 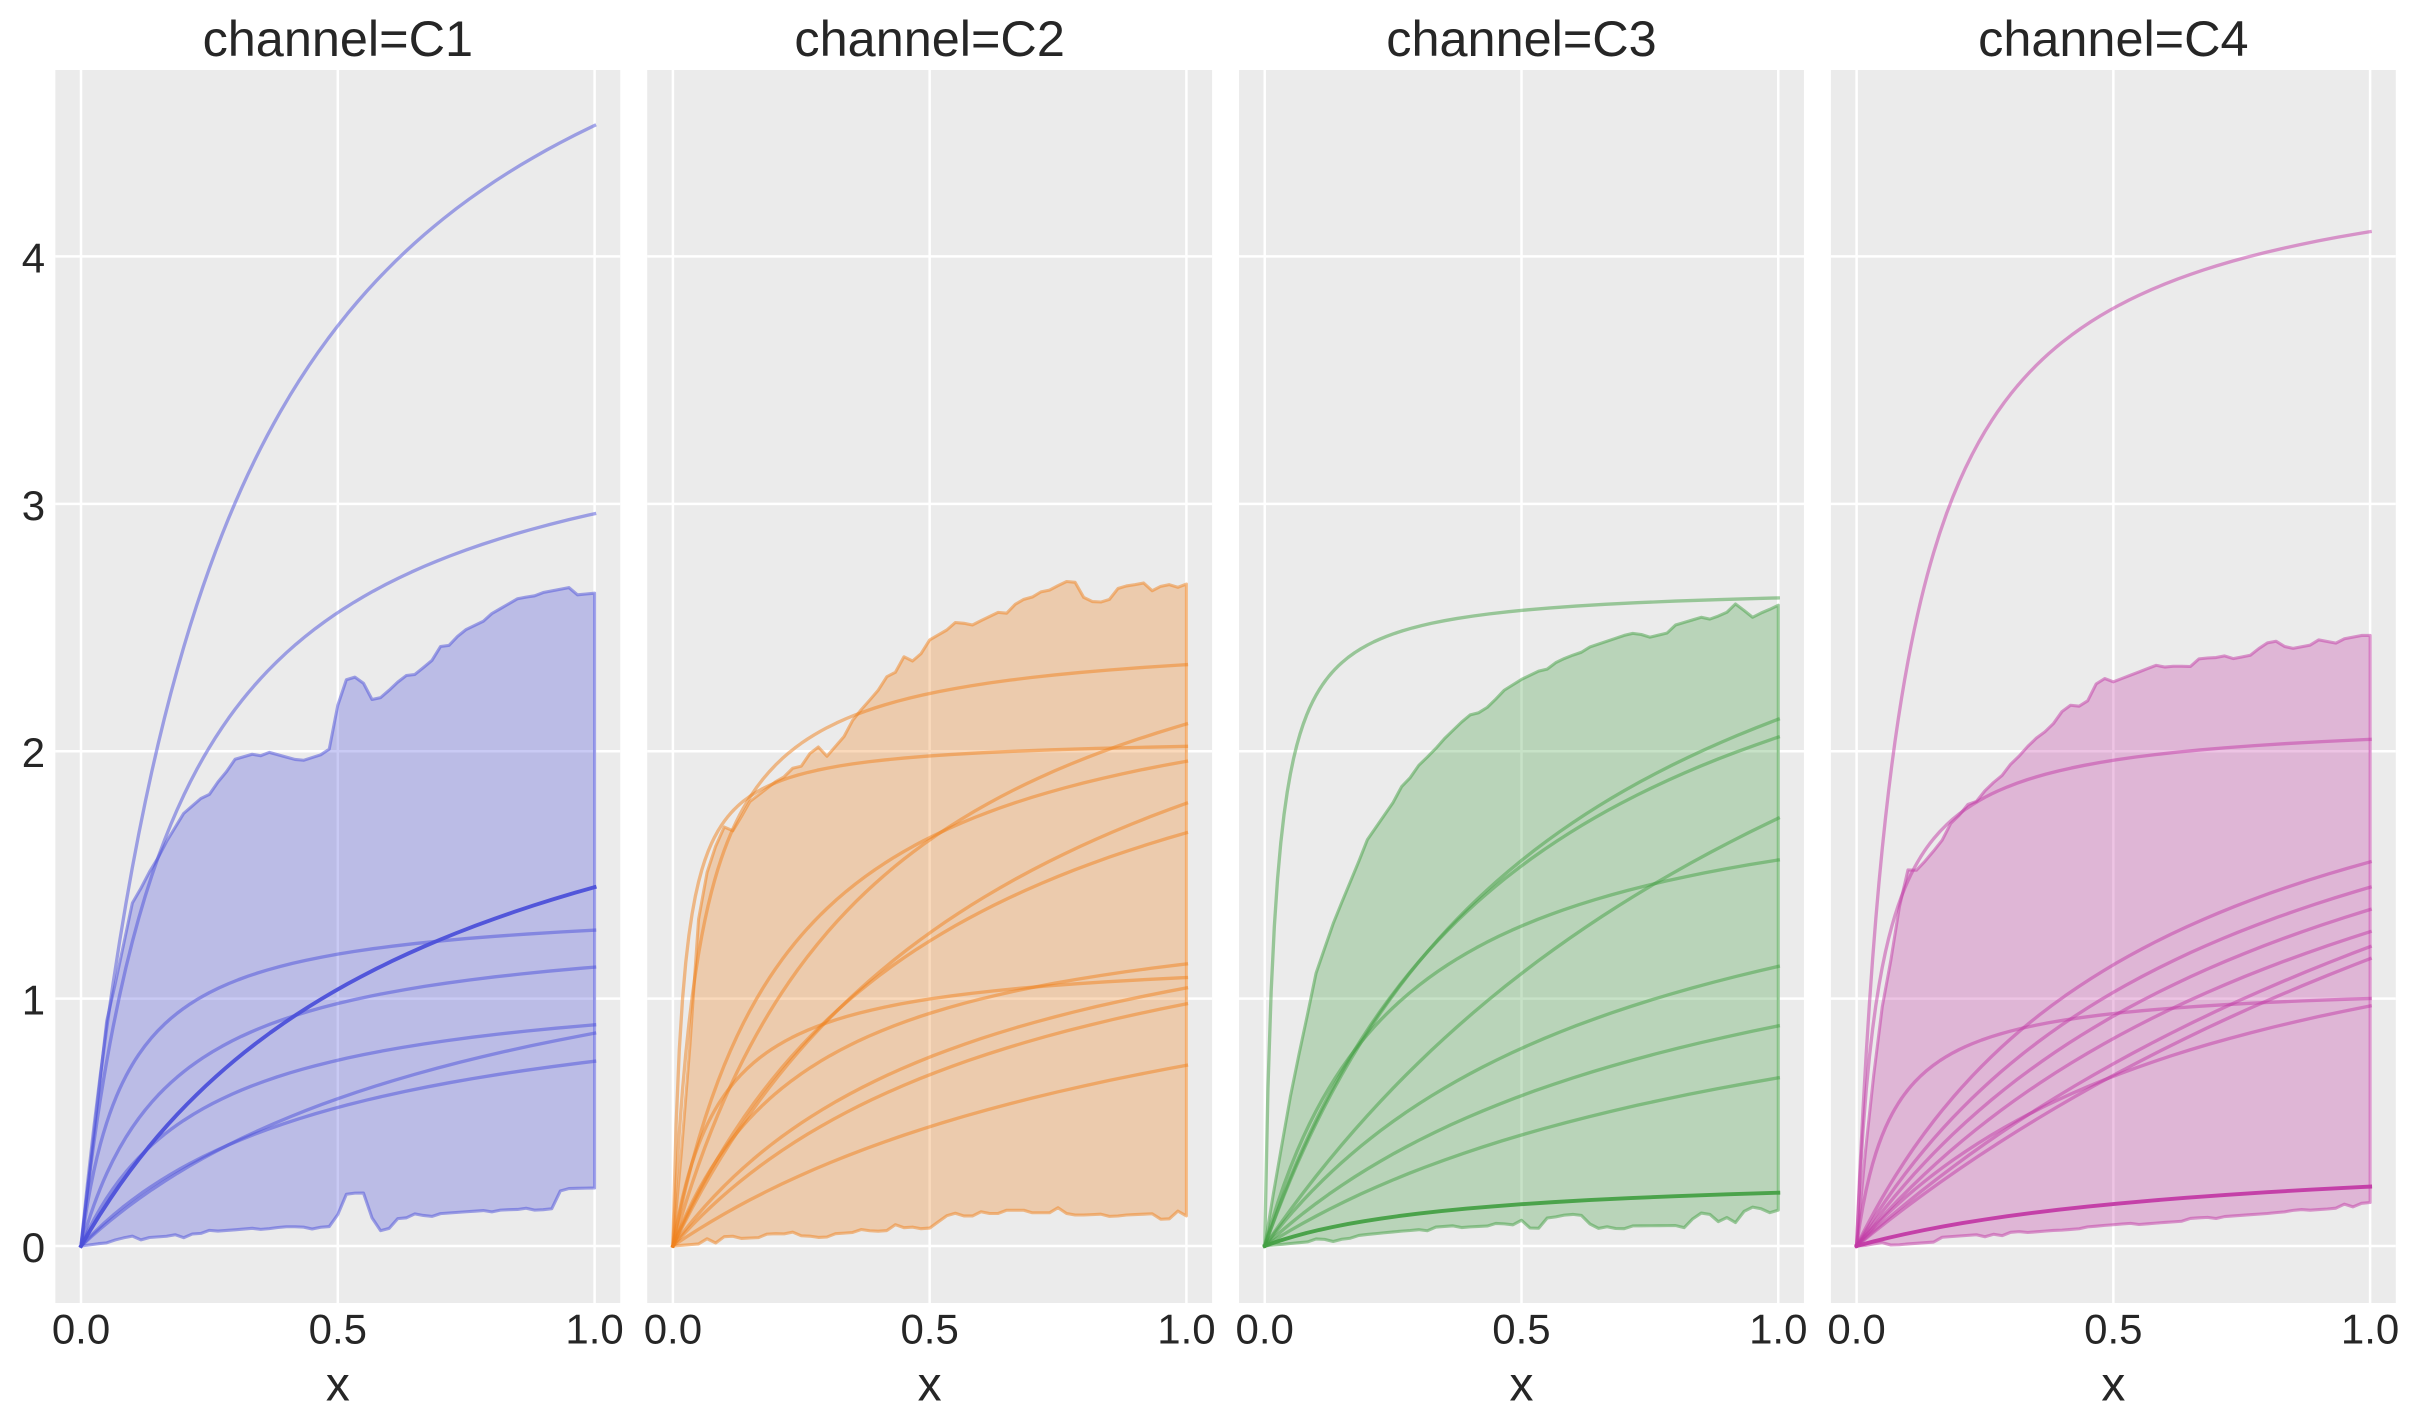 What do you see at coordinates (2113, 38) in the screenshot?
I see `svg-text: channel=C4` at bounding box center [2113, 38].